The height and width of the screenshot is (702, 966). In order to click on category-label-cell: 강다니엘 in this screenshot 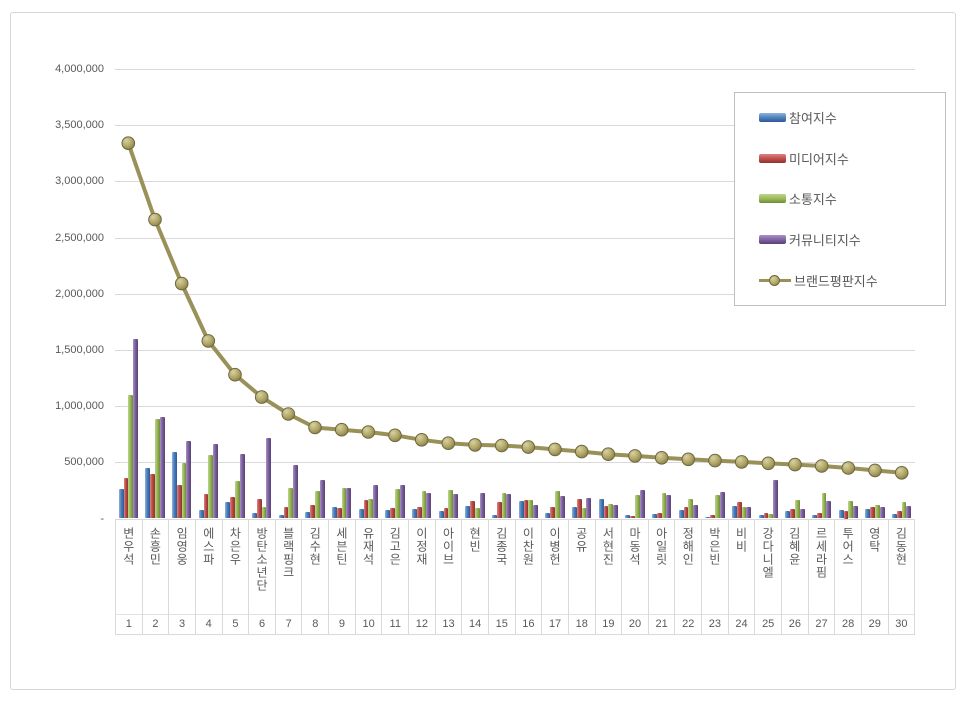, I will do `click(769, 567)`.